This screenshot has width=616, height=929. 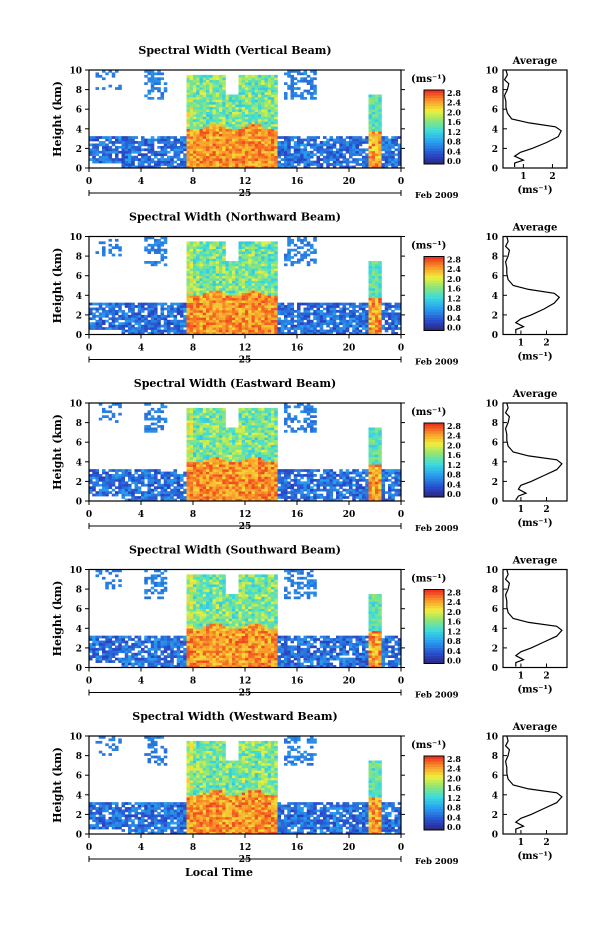 I want to click on colorbar-tick-label: 0.8, so click(x=454, y=308).